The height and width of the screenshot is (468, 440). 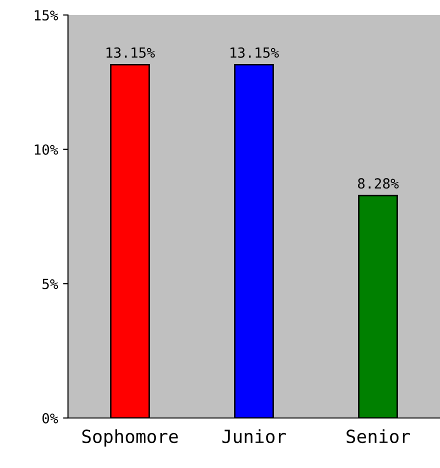 What do you see at coordinates (254, 436) in the screenshot?
I see `x-tick-label: Junior` at bounding box center [254, 436].